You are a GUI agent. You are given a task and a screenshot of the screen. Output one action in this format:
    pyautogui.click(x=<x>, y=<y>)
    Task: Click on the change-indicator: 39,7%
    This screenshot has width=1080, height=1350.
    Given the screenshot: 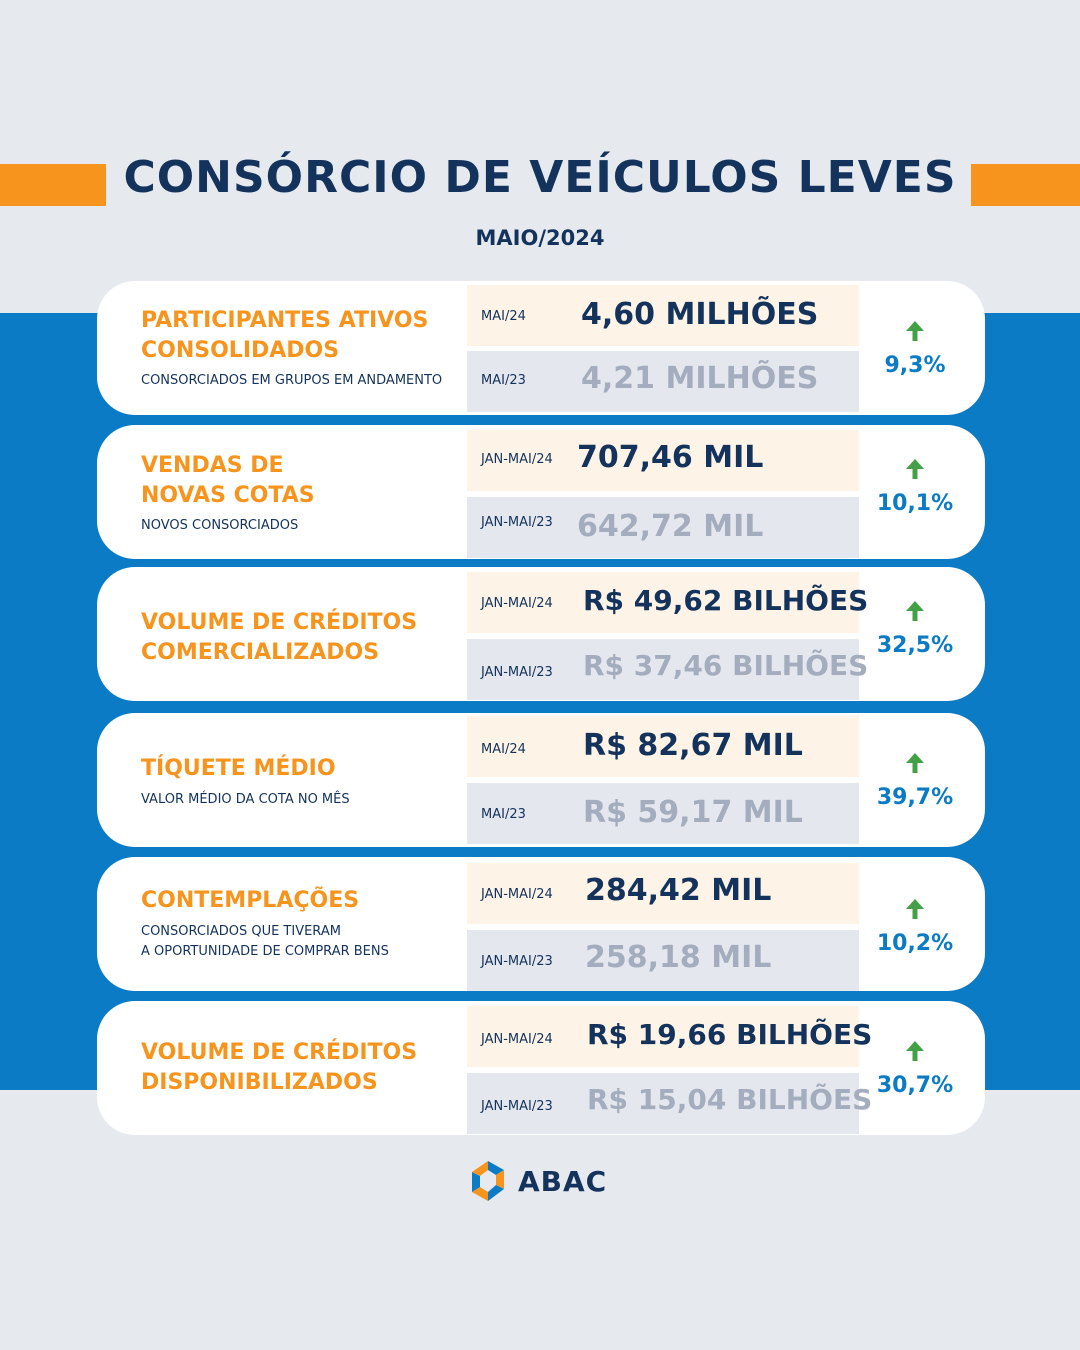 What is the action you would take?
    pyautogui.click(x=915, y=780)
    